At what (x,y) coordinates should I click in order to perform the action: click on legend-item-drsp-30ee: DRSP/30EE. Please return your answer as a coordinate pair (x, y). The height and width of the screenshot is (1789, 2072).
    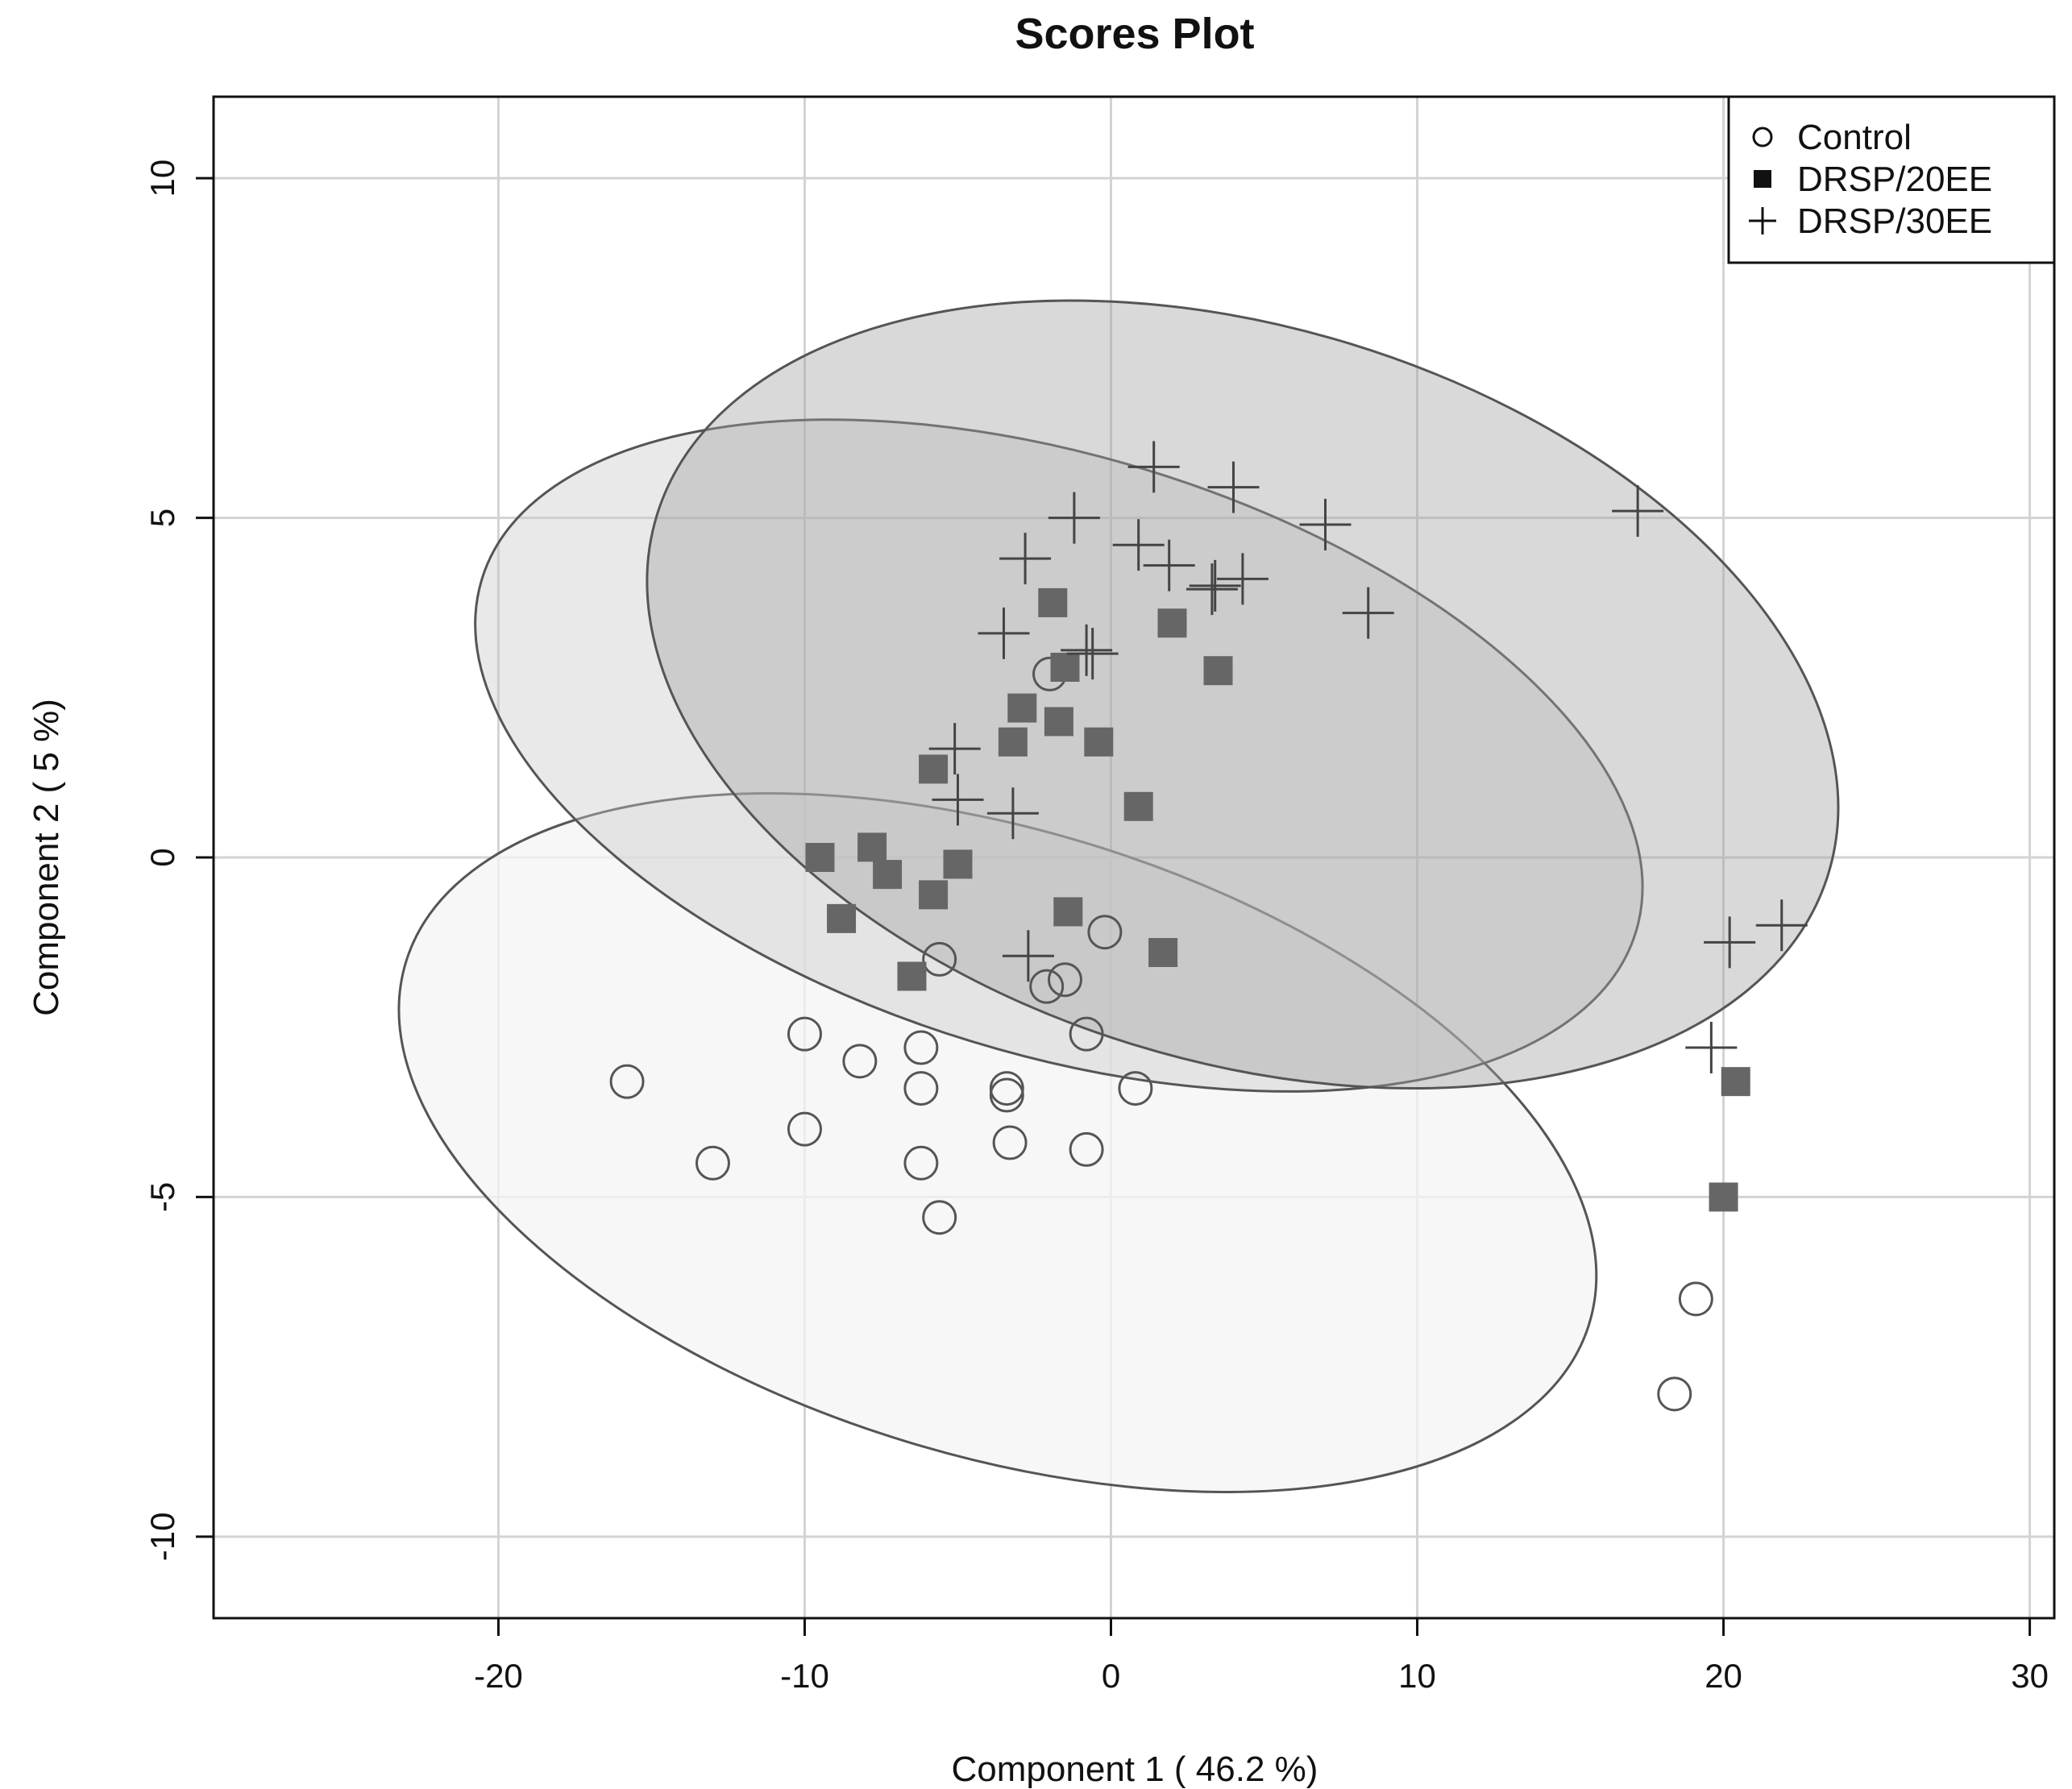
    Looking at the image, I should click on (1870, 221).